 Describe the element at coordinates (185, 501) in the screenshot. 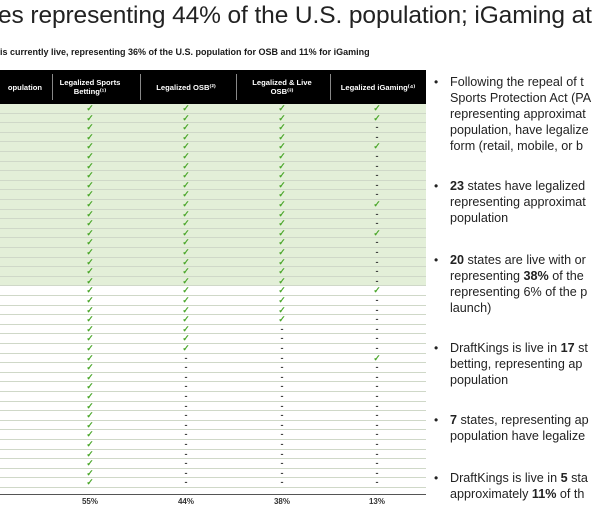

I see `total-osb: 44%` at that location.